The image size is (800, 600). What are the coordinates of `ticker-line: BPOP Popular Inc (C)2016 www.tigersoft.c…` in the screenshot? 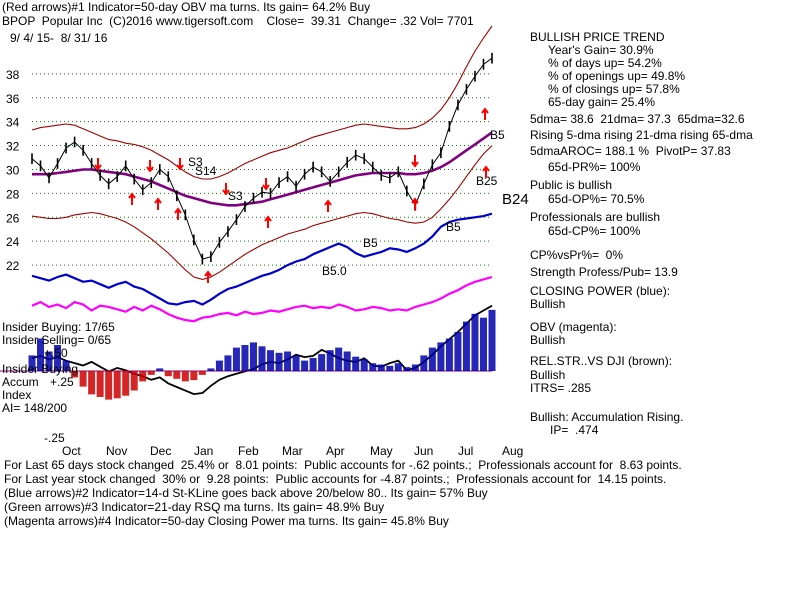 It's located at (238, 21).